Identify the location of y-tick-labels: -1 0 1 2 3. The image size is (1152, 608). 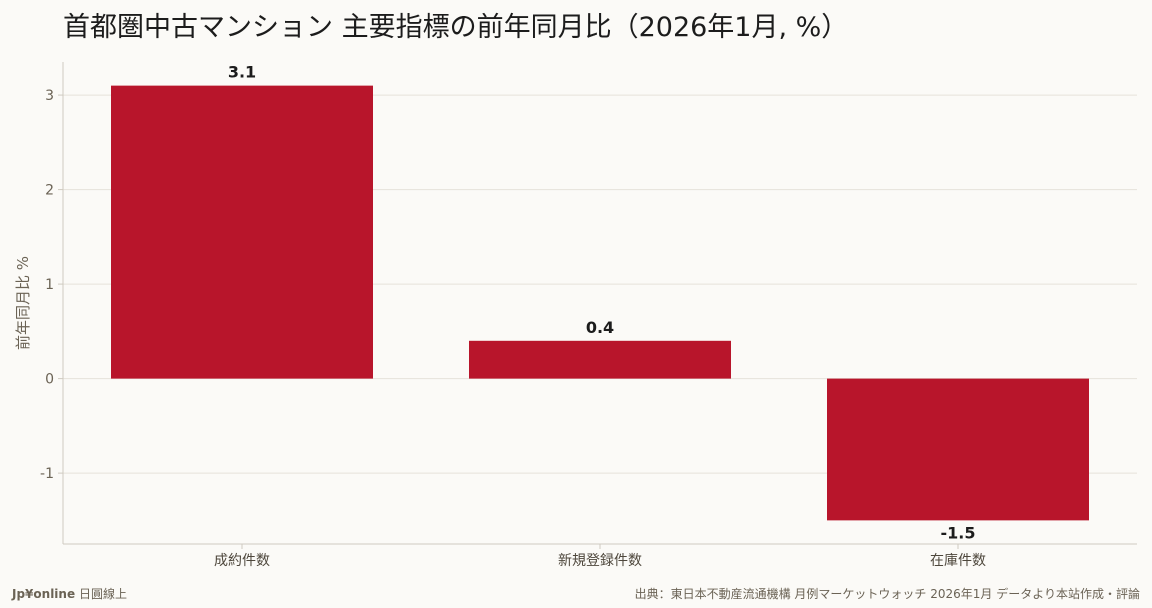
(51, 285).